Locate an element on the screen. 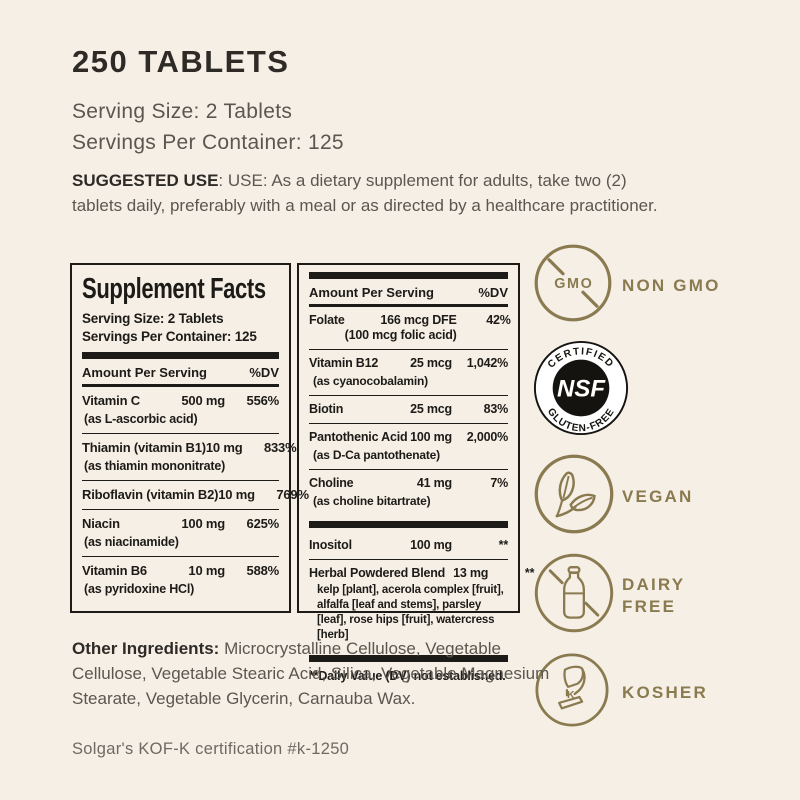 This screenshot has height=800, width=800. servings-per-container-text: Servings Per Container: 125 is located at coordinates (208, 142).